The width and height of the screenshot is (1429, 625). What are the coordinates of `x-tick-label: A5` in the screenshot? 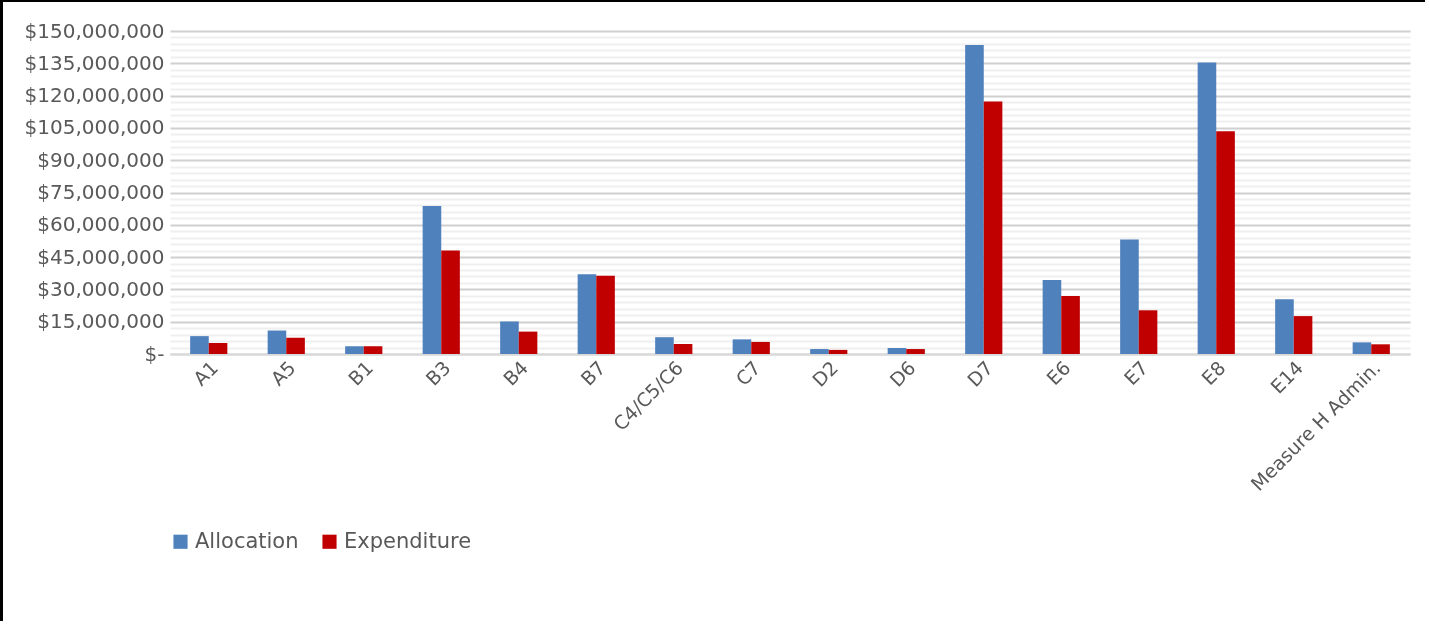 It's located at (283, 373).